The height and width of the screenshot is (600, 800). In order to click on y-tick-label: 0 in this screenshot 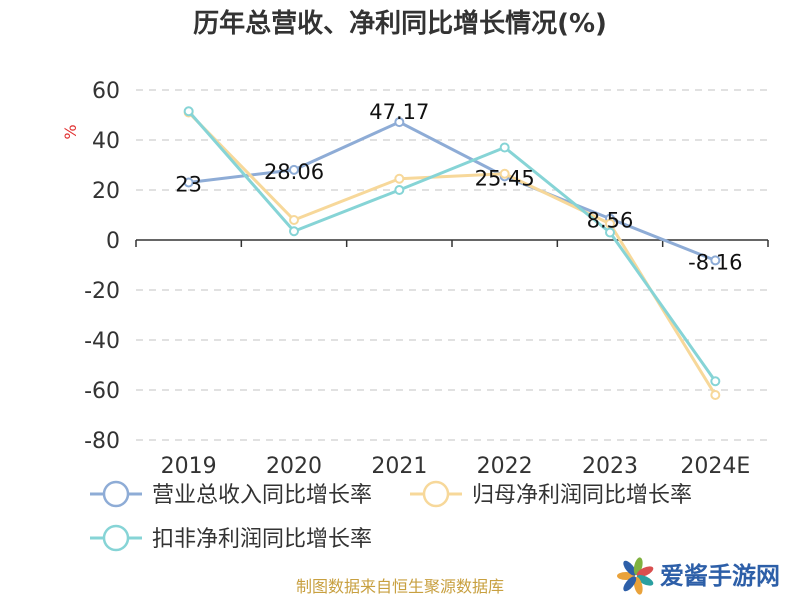, I will do `click(113, 241)`.